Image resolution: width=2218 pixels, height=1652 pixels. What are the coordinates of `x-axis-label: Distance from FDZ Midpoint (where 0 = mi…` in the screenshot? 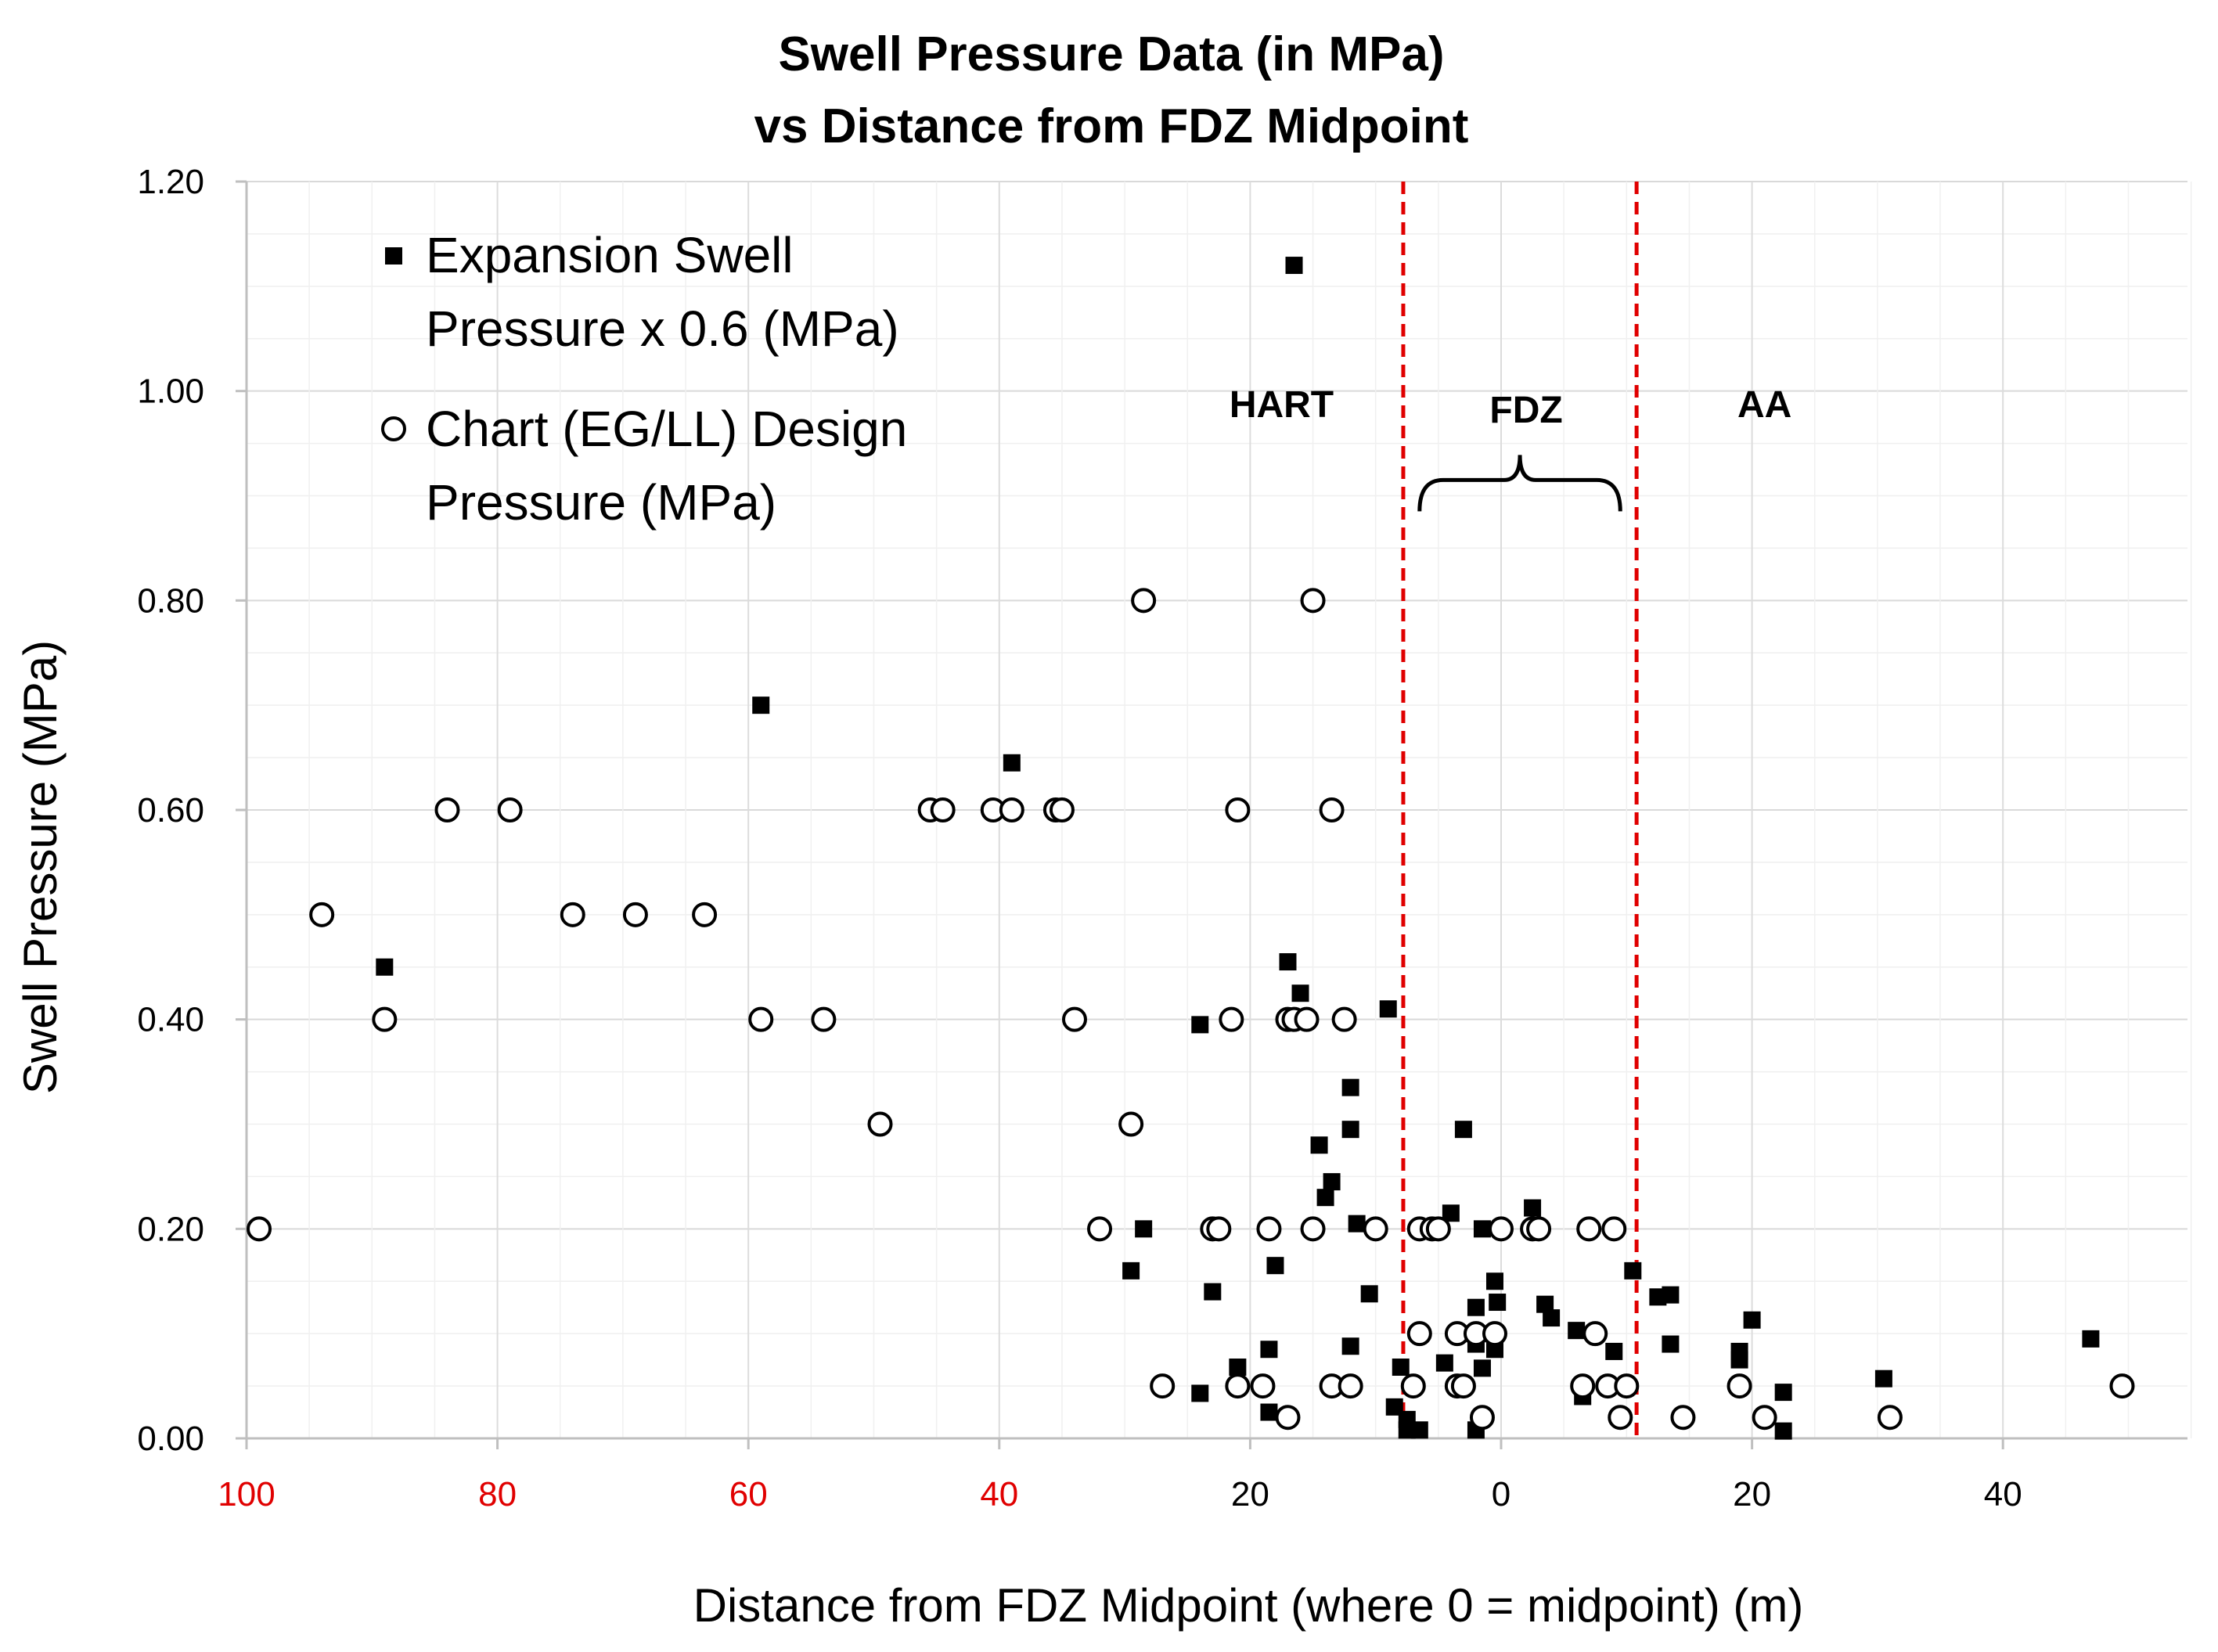 It's located at (1248, 1605).